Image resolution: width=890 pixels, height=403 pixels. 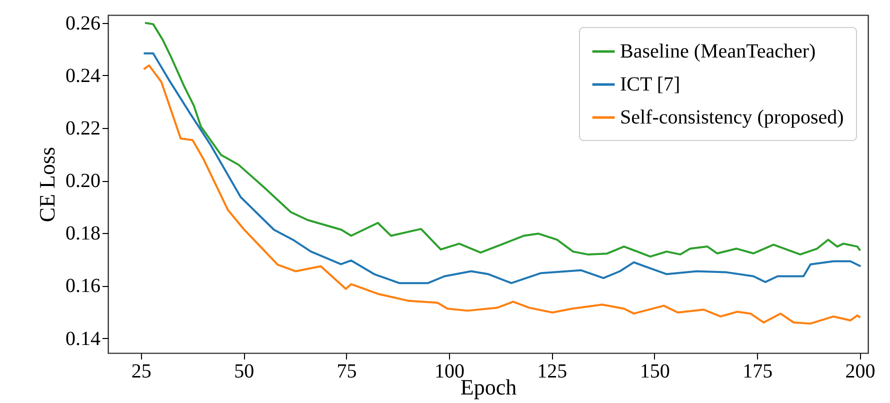 What do you see at coordinates (83, 129) in the screenshot?
I see `y-tick-label: 0.22` at bounding box center [83, 129].